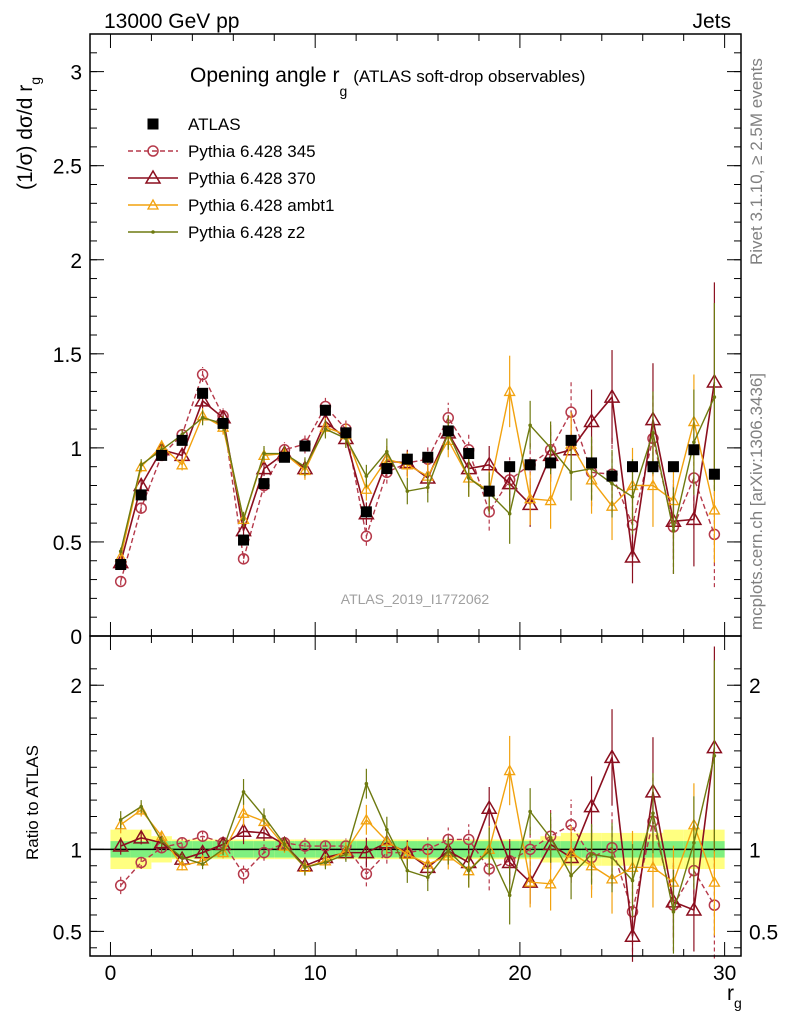 The width and height of the screenshot is (786, 1024). What do you see at coordinates (738, 1003) in the screenshot?
I see `xlabel-subscript: g` at bounding box center [738, 1003].